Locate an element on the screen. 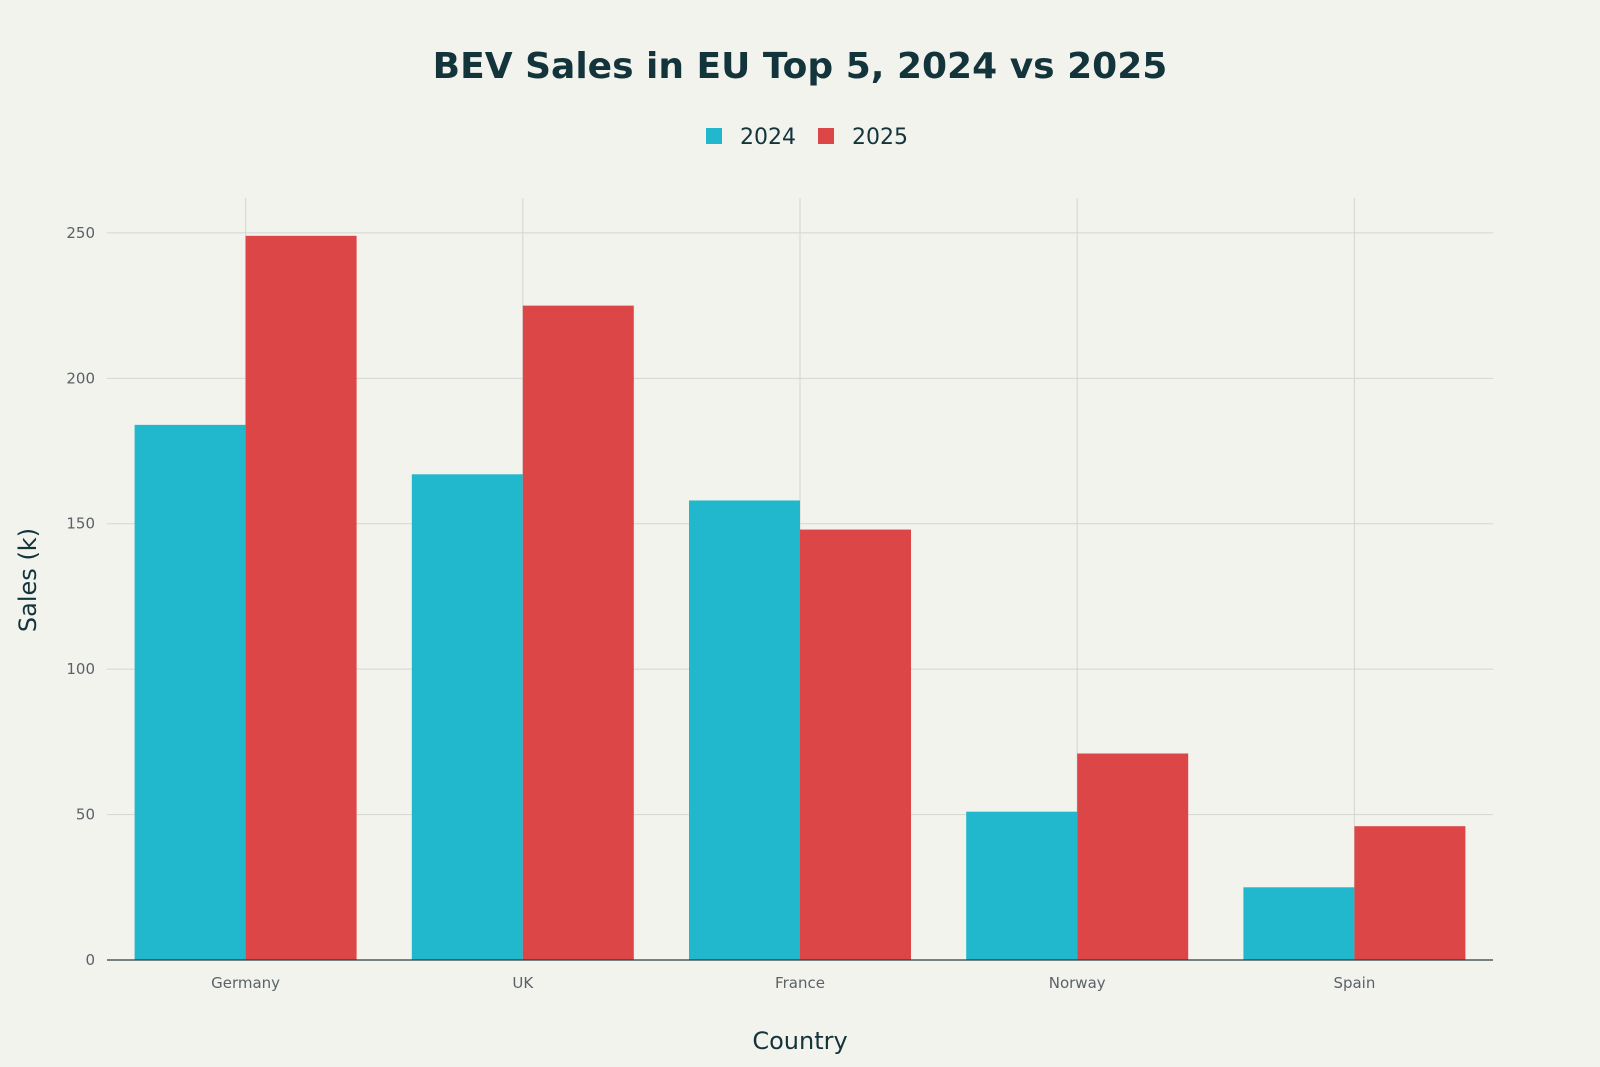 Image resolution: width=1600 pixels, height=1067 pixels. x-tick-label: UK is located at coordinates (523, 983).